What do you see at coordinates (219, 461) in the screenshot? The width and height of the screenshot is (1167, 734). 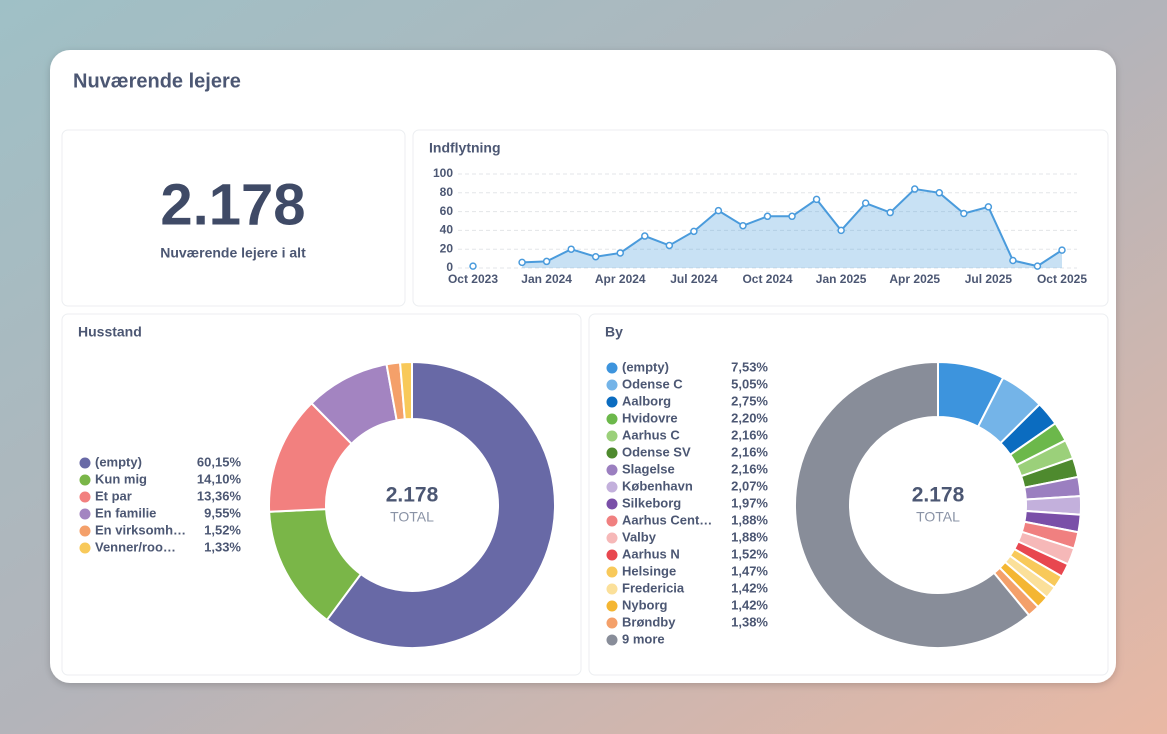 I see `legend-value: 60,15%` at bounding box center [219, 461].